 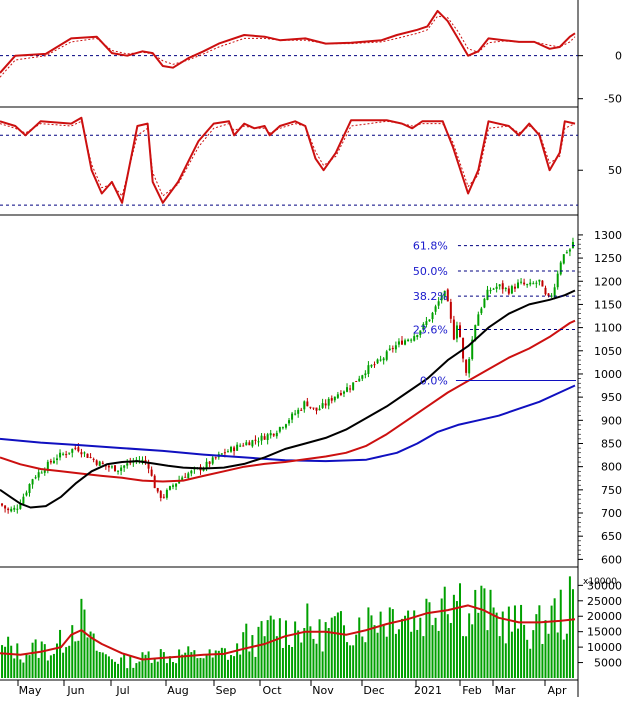 What do you see at coordinates (494, 313) in the screenshot?
I see `fibonacci-levels: 61.8% 50.0% 38.2% 23.6% 0.0%` at bounding box center [494, 313].